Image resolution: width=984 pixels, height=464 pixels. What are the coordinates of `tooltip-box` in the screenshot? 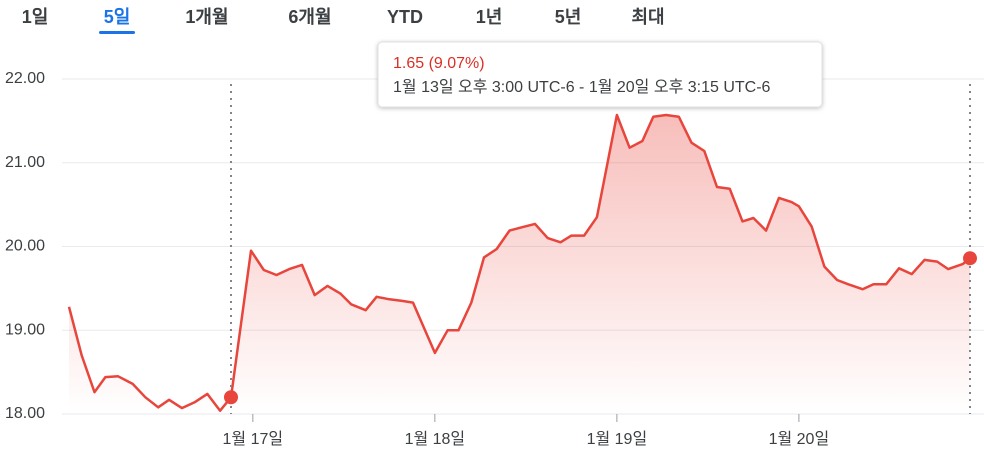 It's located at (600, 74).